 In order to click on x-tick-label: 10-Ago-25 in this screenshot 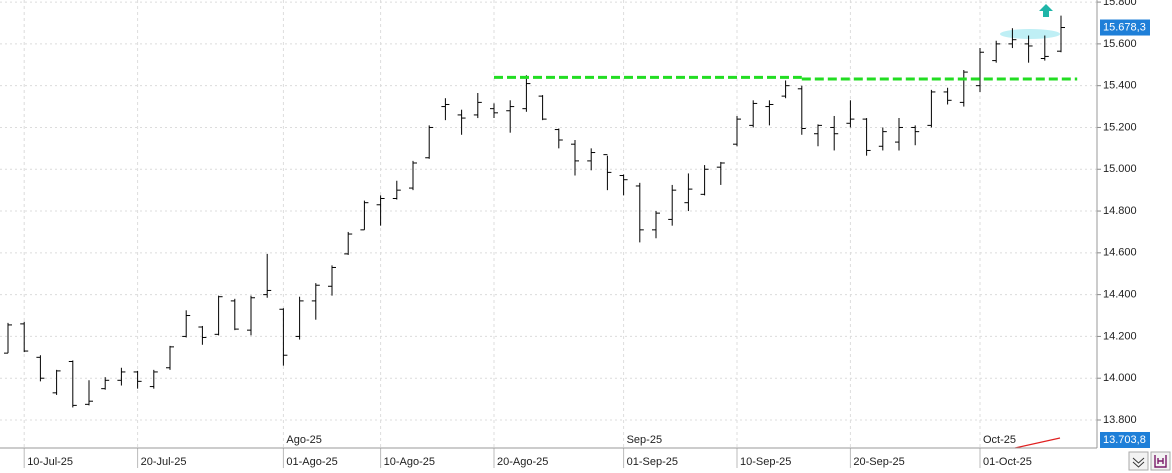, I will do `click(409, 462)`.